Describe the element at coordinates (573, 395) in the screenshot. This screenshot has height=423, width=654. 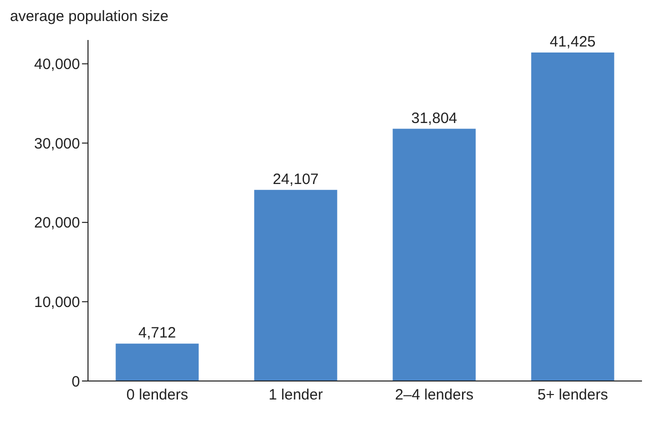
I see `x-tick-label: 5+ lenders` at that location.